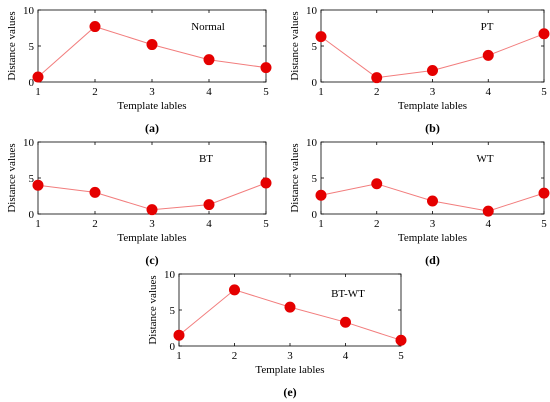 The height and width of the screenshot is (402, 550). I want to click on panel-title: BT-WT, so click(348, 294).